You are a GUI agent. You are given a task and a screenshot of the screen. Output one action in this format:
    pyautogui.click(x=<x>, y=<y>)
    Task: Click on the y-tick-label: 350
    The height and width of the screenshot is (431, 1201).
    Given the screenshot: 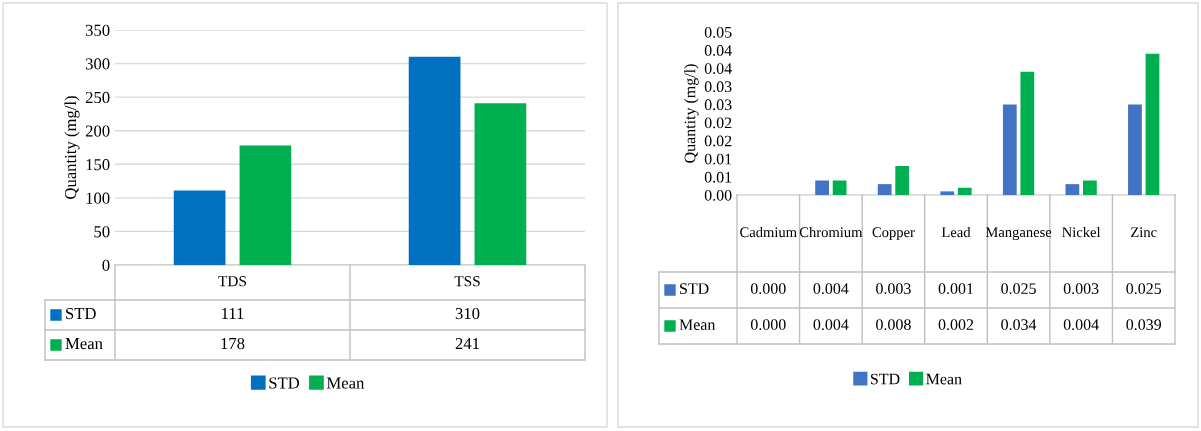 What is the action you would take?
    pyautogui.click(x=97, y=30)
    